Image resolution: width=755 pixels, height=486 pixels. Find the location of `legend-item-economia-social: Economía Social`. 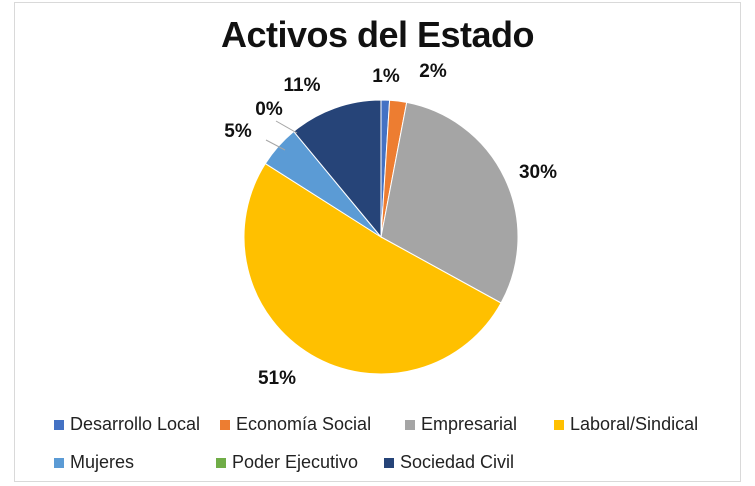

legend-item-economia-social: Economía Social is located at coordinates (295, 424).